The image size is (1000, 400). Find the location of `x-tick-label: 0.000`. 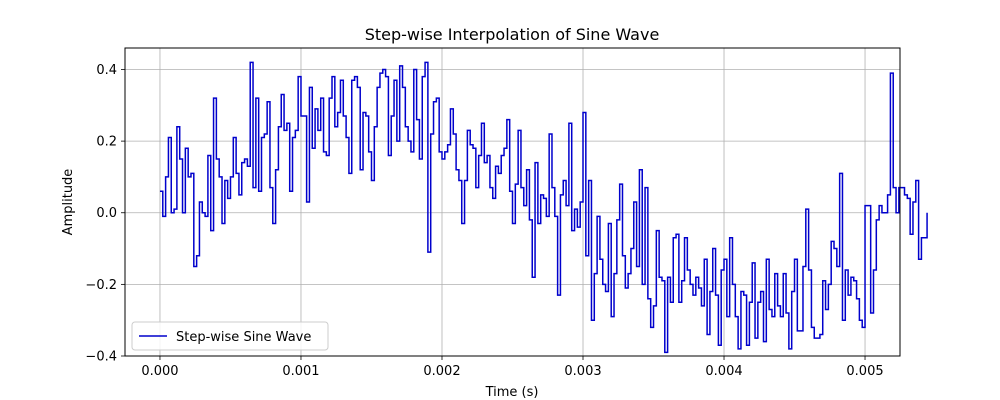

x-tick-label: 0.000 is located at coordinates (159, 371).